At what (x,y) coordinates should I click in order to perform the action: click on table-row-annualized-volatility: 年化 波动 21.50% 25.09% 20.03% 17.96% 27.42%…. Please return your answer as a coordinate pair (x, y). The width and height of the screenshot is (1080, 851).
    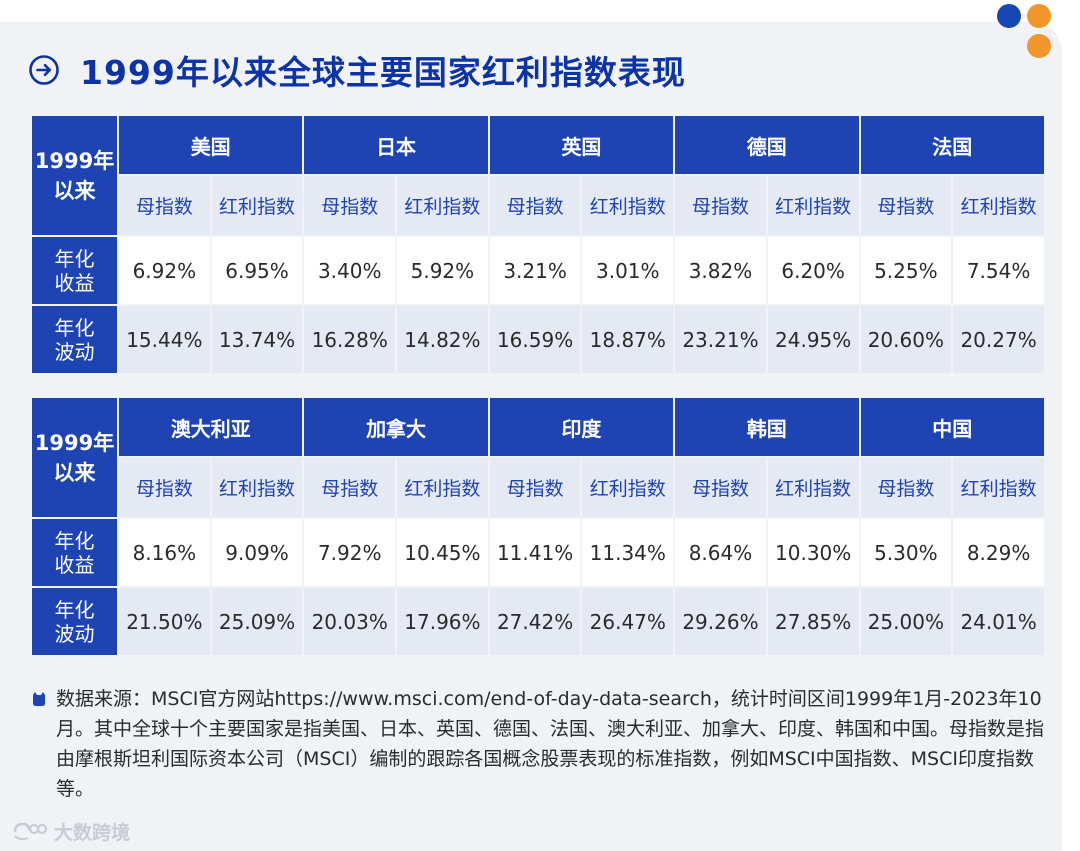
    Looking at the image, I should click on (538, 621).